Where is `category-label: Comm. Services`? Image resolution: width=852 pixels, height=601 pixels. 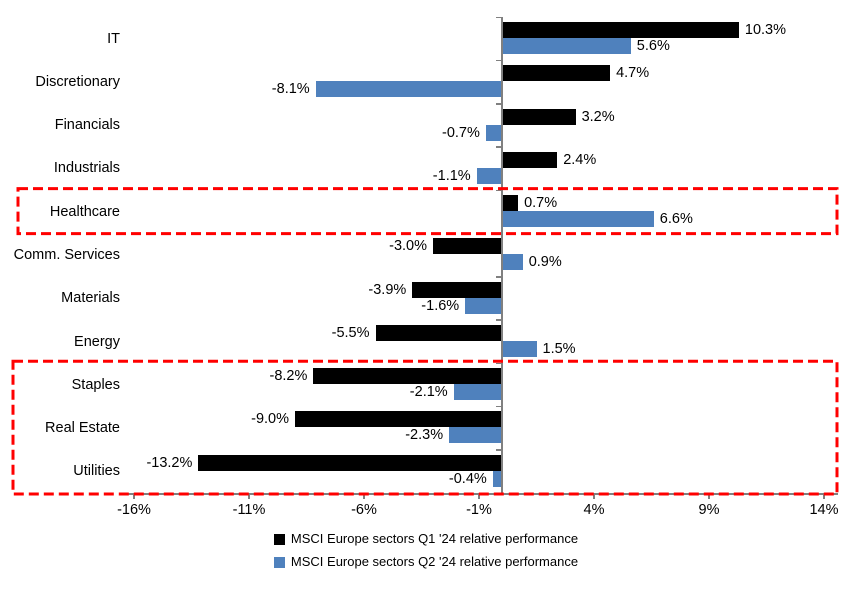 category-label: Comm. Services is located at coordinates (66, 255).